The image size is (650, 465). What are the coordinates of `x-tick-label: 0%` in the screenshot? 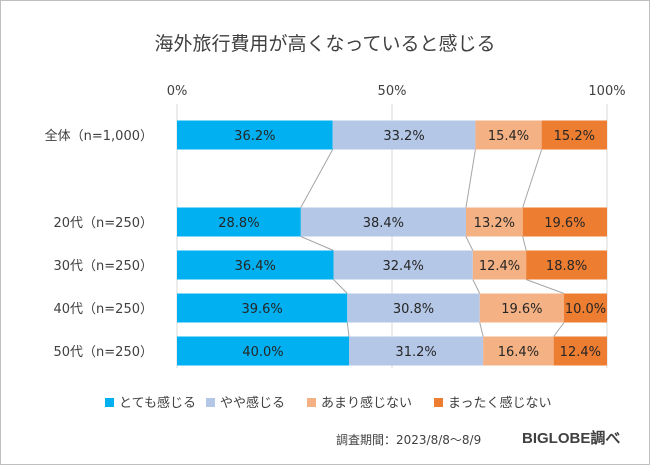 It's located at (177, 91).